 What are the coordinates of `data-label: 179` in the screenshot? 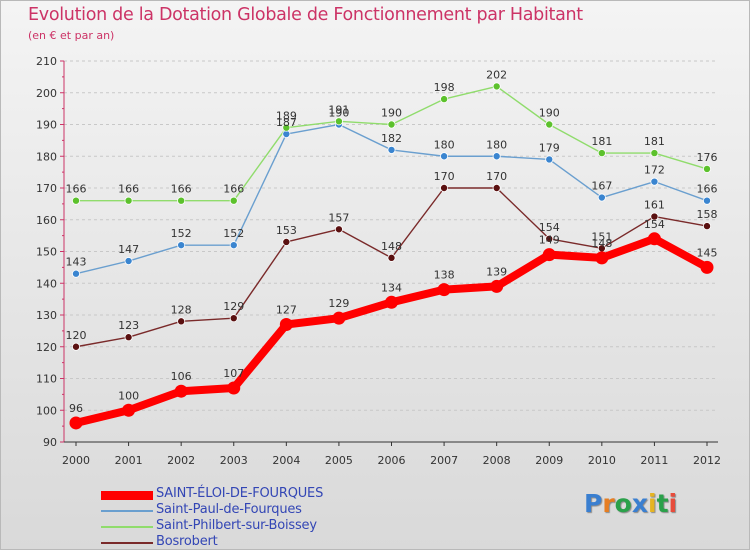 It's located at (549, 147).